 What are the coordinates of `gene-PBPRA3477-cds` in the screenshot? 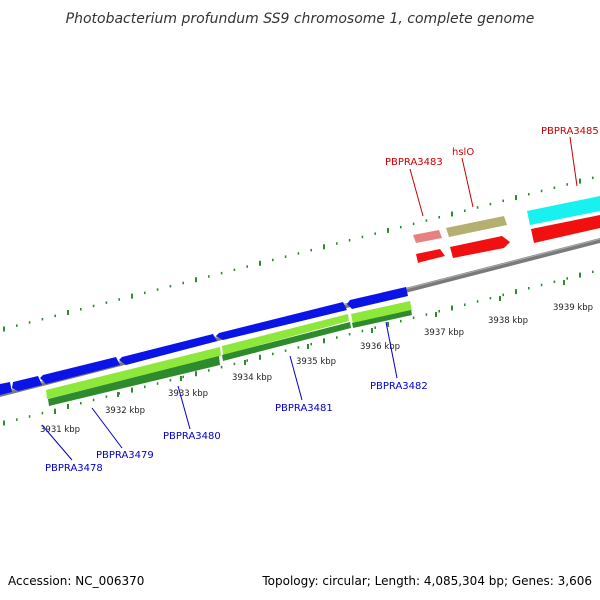 It's located at (6, 388).